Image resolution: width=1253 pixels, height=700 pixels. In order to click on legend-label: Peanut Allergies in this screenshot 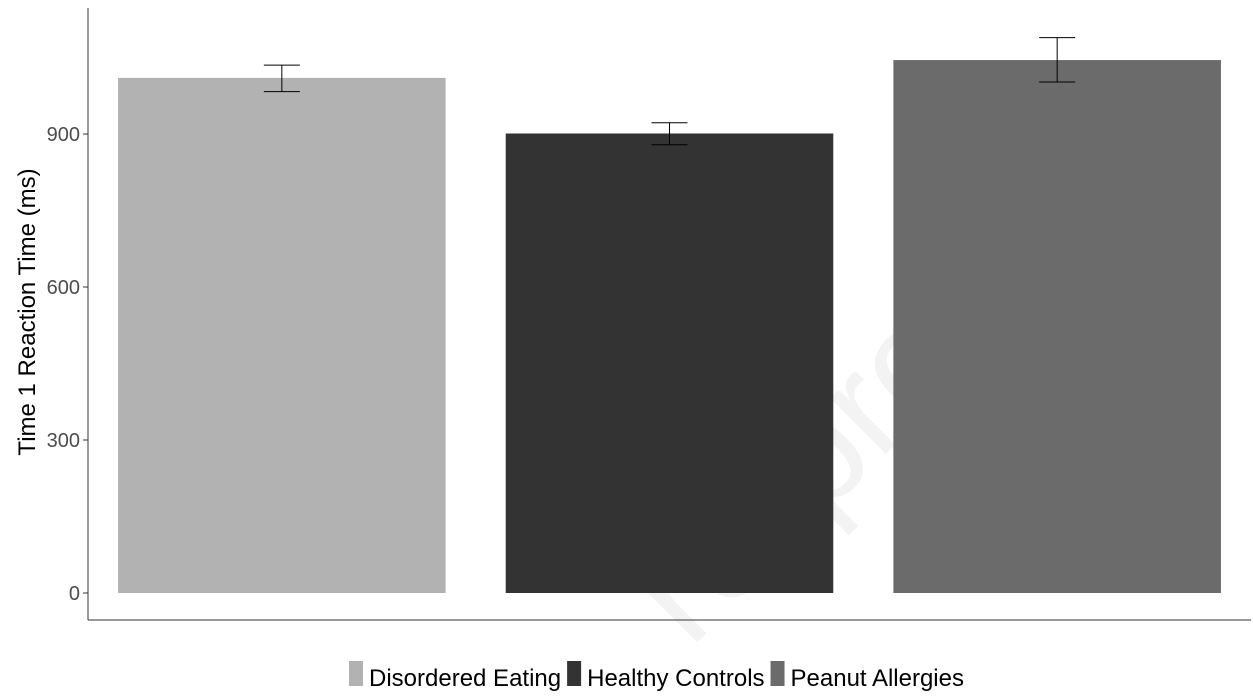, I will do `click(877, 678)`.